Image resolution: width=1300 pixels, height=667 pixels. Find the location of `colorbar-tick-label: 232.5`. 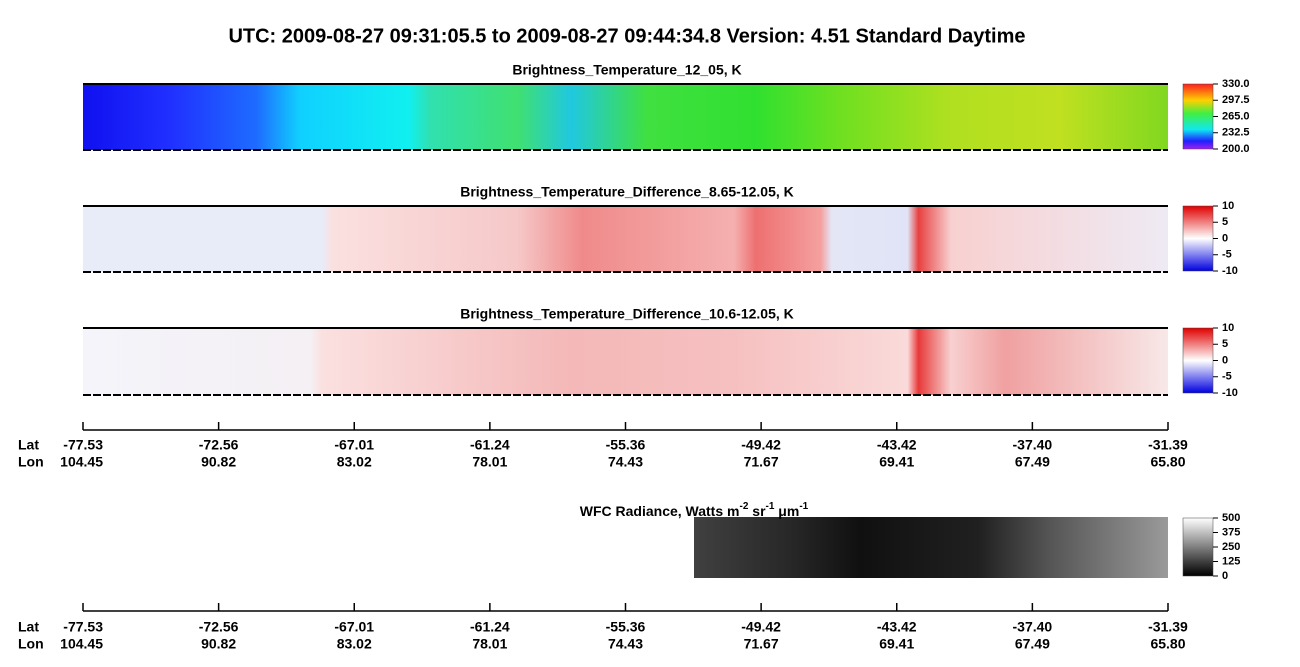

colorbar-tick-label: 232.5 is located at coordinates (1236, 133).